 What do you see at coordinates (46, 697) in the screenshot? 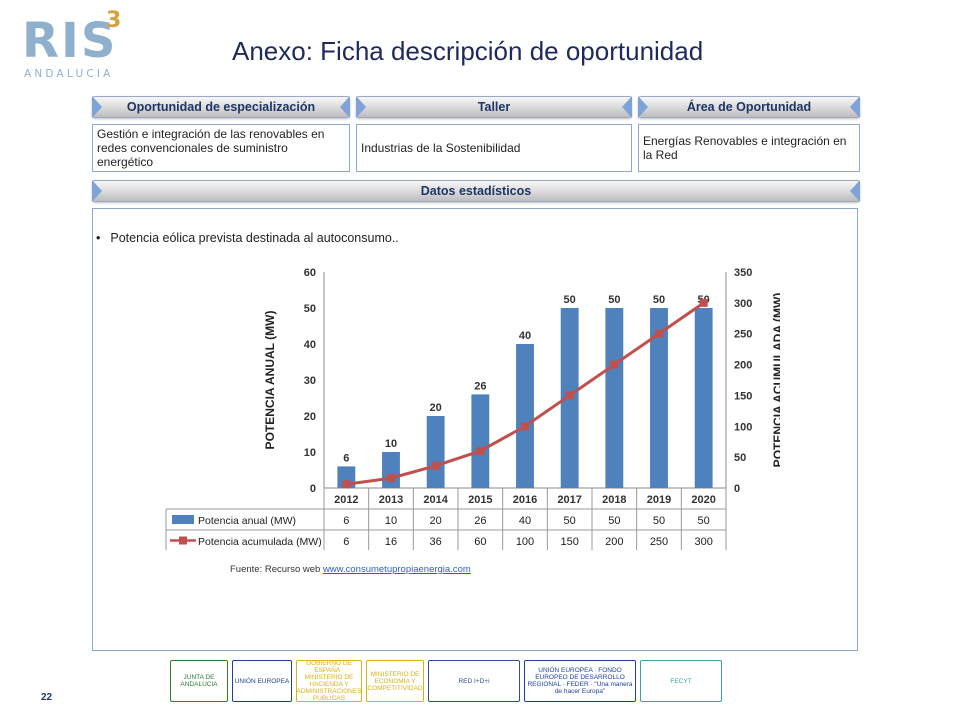
I see `page-number: 22` at bounding box center [46, 697].